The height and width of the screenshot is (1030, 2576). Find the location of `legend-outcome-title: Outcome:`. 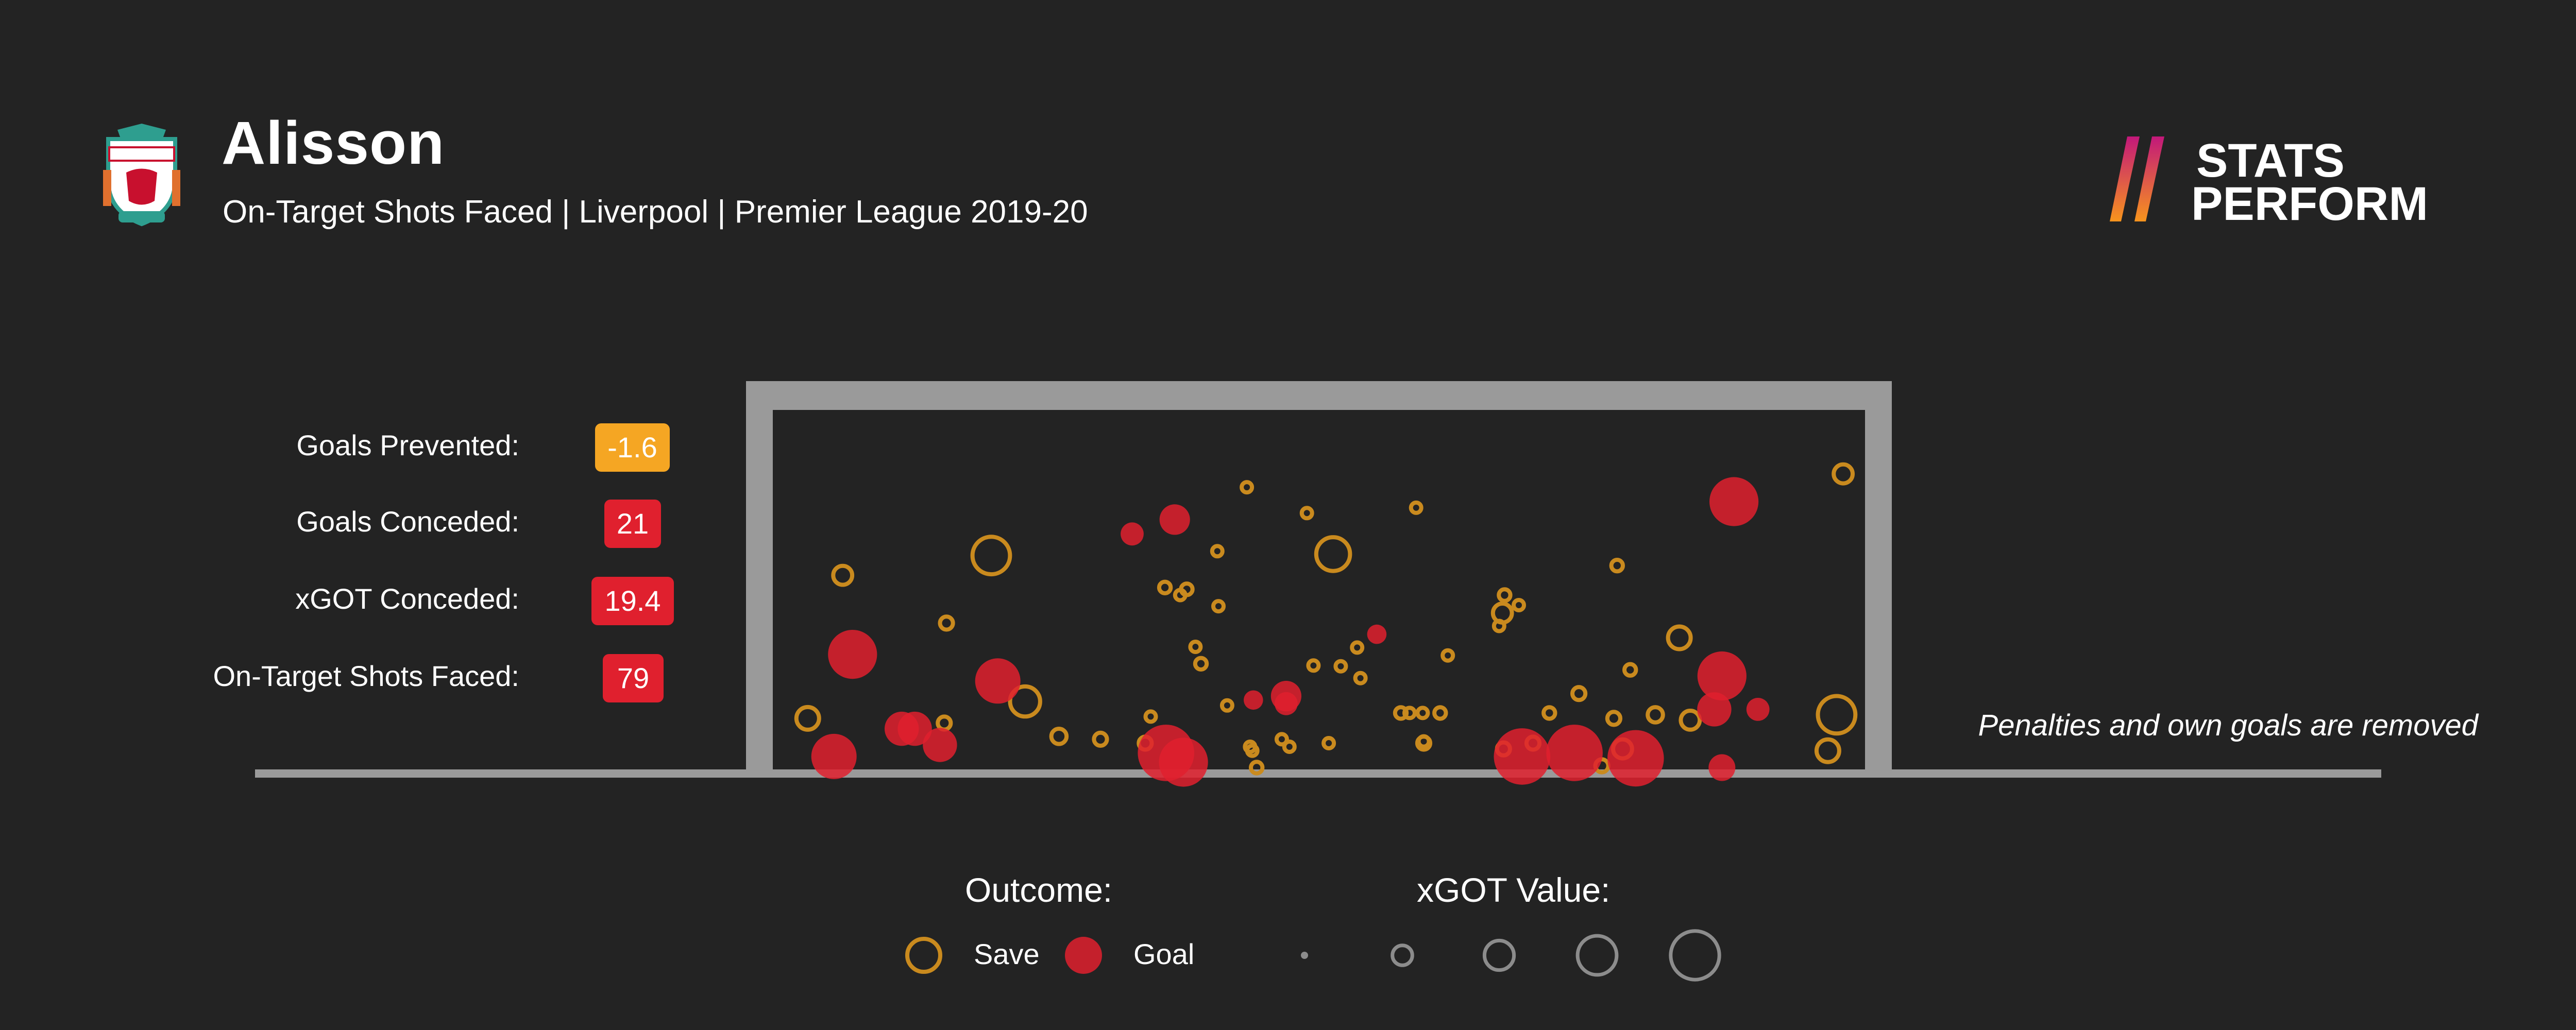

legend-outcome-title: Outcome: is located at coordinates (1039, 890).